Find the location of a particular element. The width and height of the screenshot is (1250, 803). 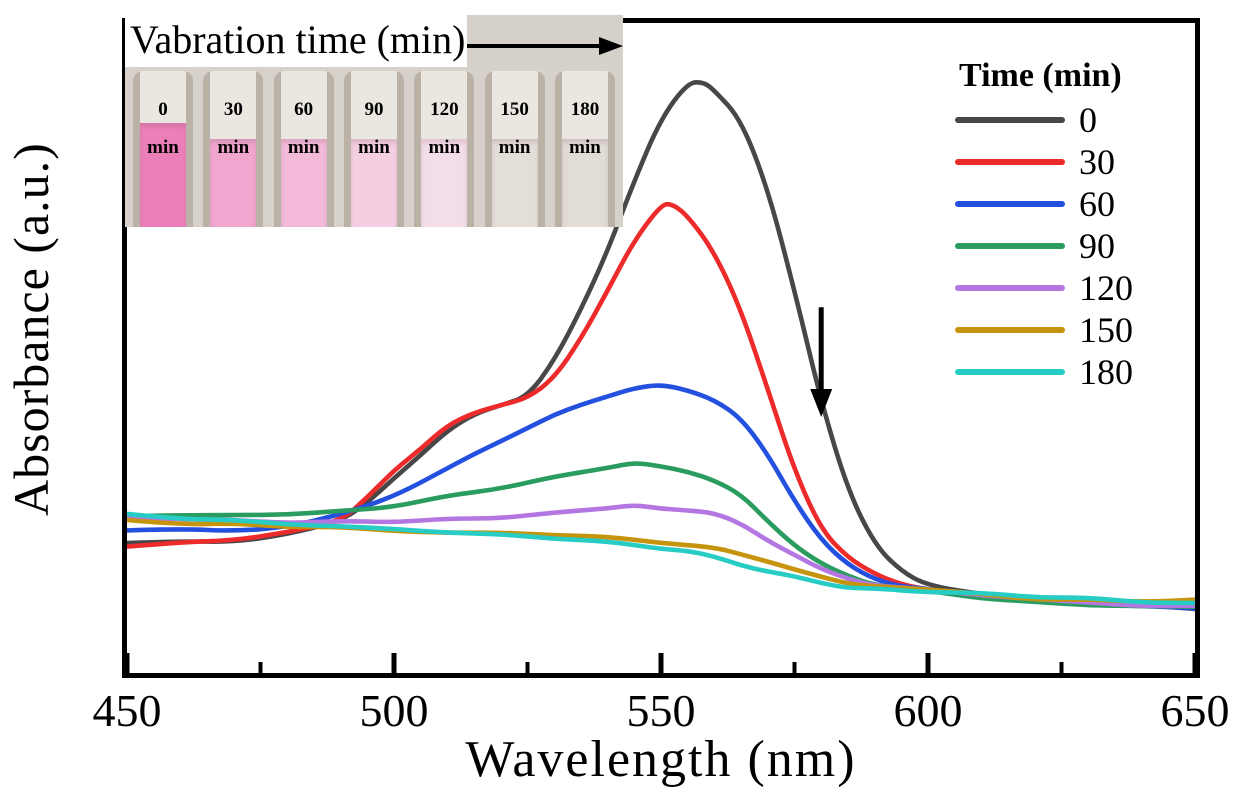

cuvette-60-min: 60 min is located at coordinates (303, 149).